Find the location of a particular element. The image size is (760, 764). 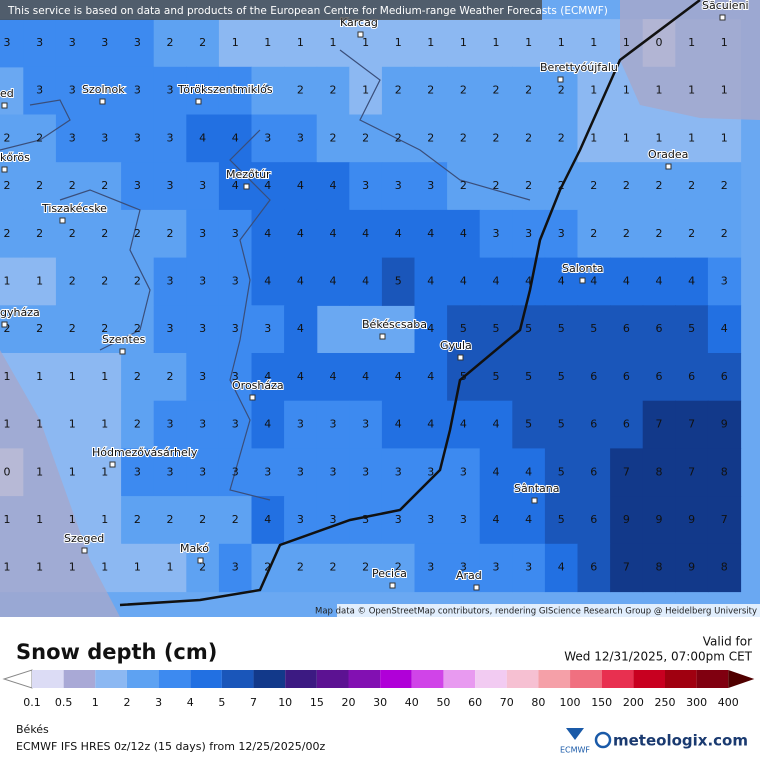

place-label: Szolnok is located at coordinates (103, 89).